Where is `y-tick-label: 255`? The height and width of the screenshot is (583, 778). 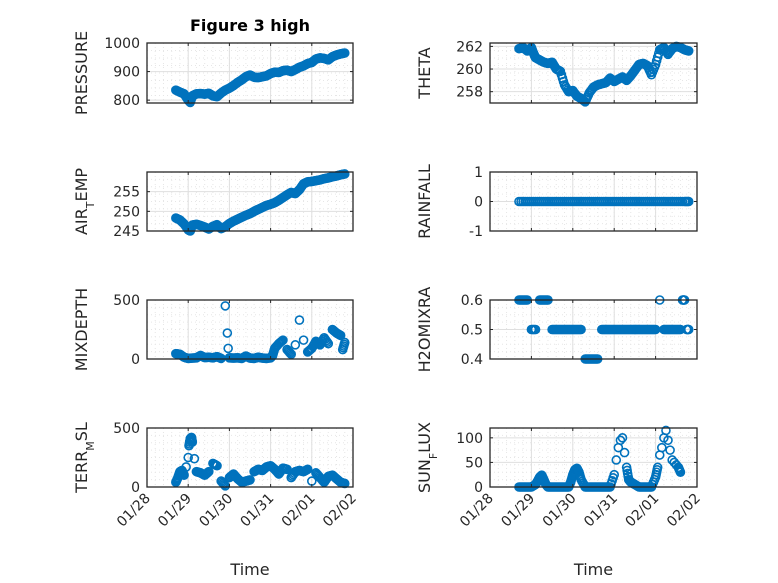
y-tick-label: 255 is located at coordinates (126, 193).